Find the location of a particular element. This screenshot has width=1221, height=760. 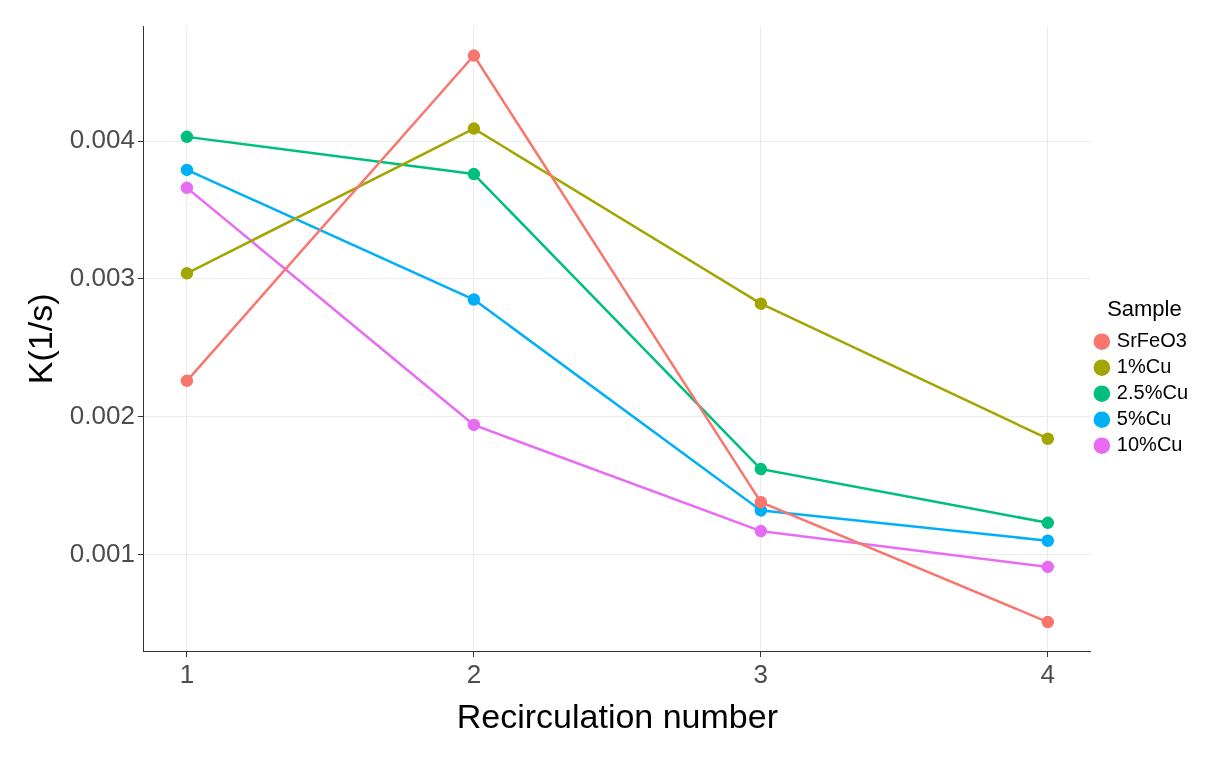

legend-title: Sample is located at coordinates (1144, 309).